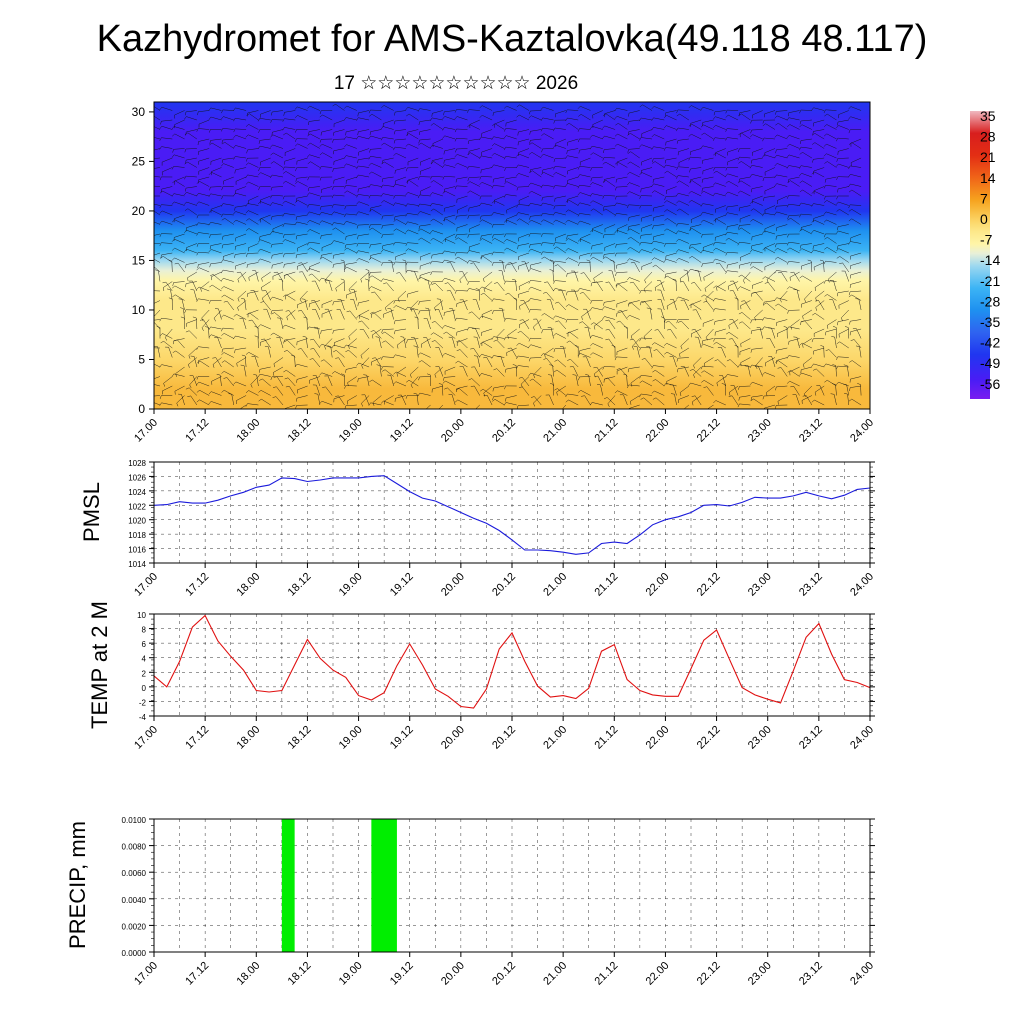 This screenshot has width=1024, height=1024. What do you see at coordinates (146, 738) in the screenshot?
I see `x-tick-label: 17.00` at bounding box center [146, 738].